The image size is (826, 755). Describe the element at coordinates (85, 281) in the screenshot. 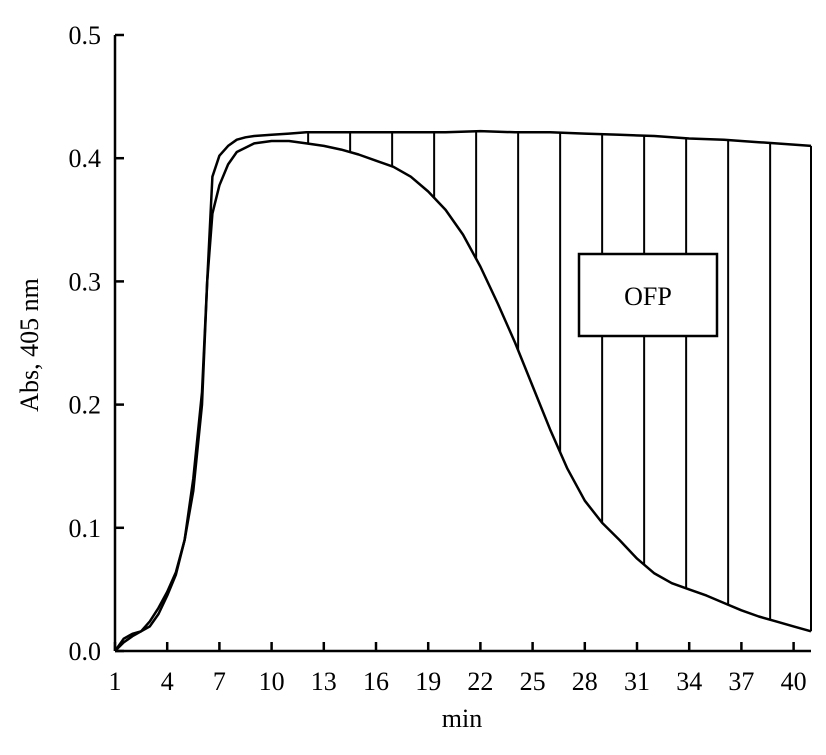

I see `y-tick-label: 0.3` at that location.